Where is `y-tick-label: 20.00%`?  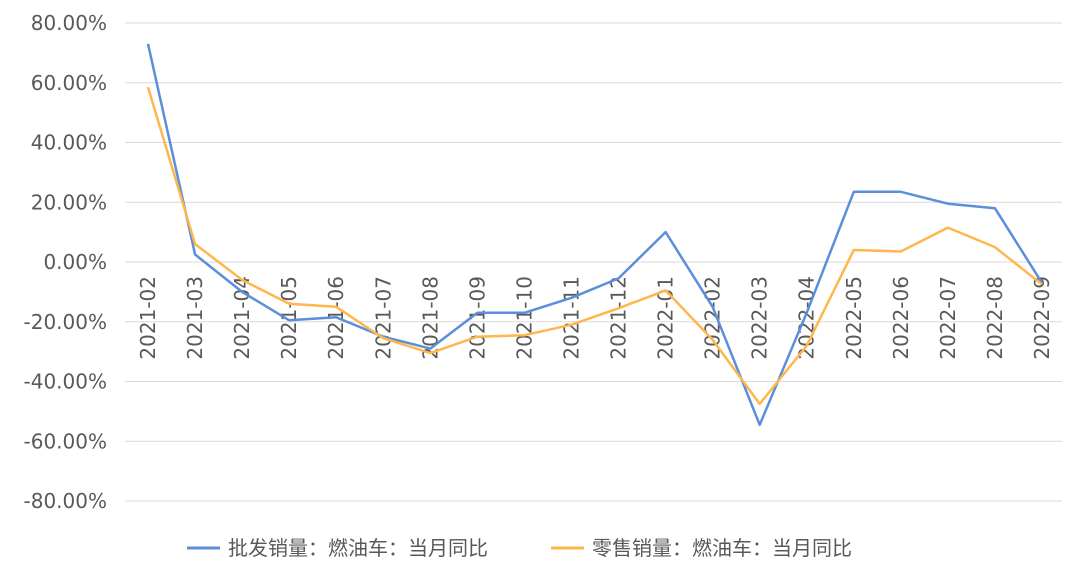
y-tick-label: 20.00% is located at coordinates (69, 202).